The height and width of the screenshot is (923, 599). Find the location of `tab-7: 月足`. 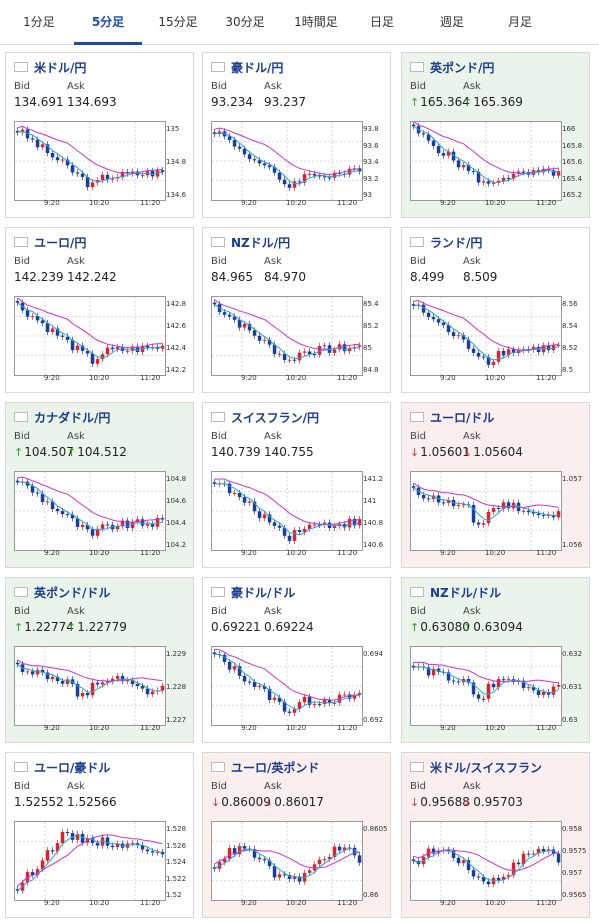

tab-7: 月足 is located at coordinates (519, 22).